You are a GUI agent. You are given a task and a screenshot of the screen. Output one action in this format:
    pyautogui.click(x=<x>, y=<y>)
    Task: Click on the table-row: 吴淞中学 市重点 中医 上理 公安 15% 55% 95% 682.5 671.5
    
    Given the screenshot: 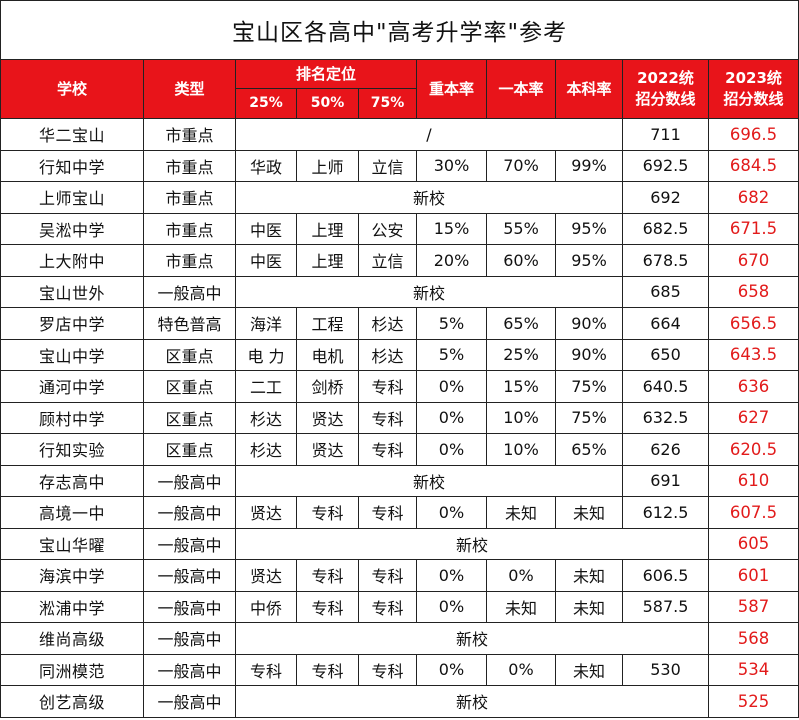 What is the action you would take?
    pyautogui.click(x=399, y=228)
    